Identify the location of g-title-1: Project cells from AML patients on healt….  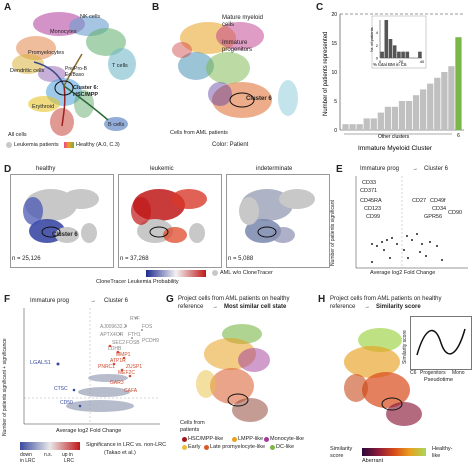
(234, 299).